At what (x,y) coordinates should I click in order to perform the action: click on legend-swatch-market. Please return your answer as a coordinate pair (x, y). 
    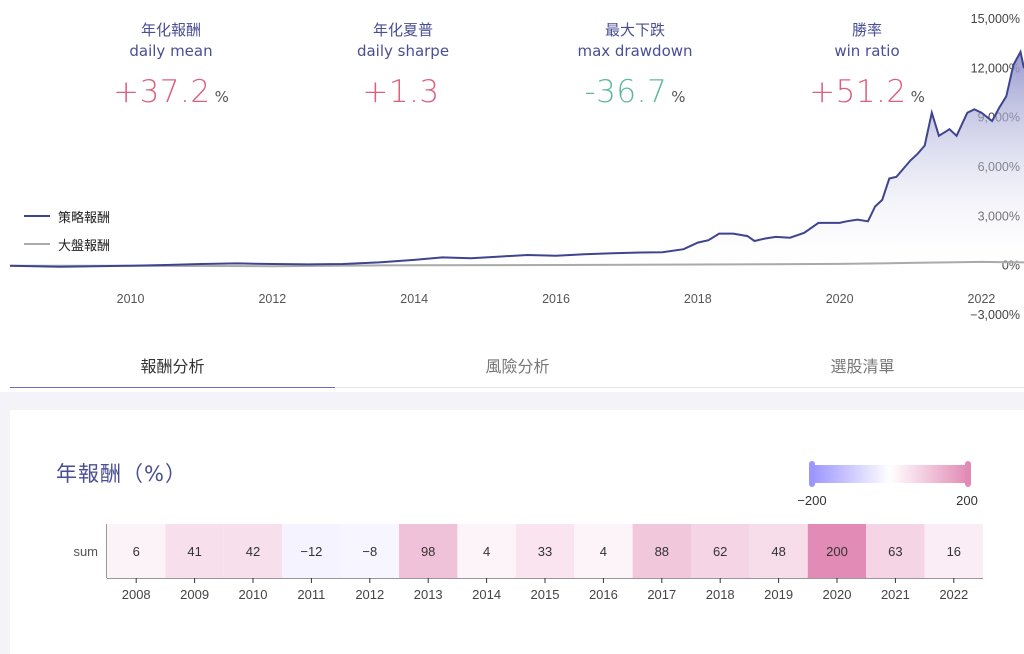
    Looking at the image, I should click on (37, 244).